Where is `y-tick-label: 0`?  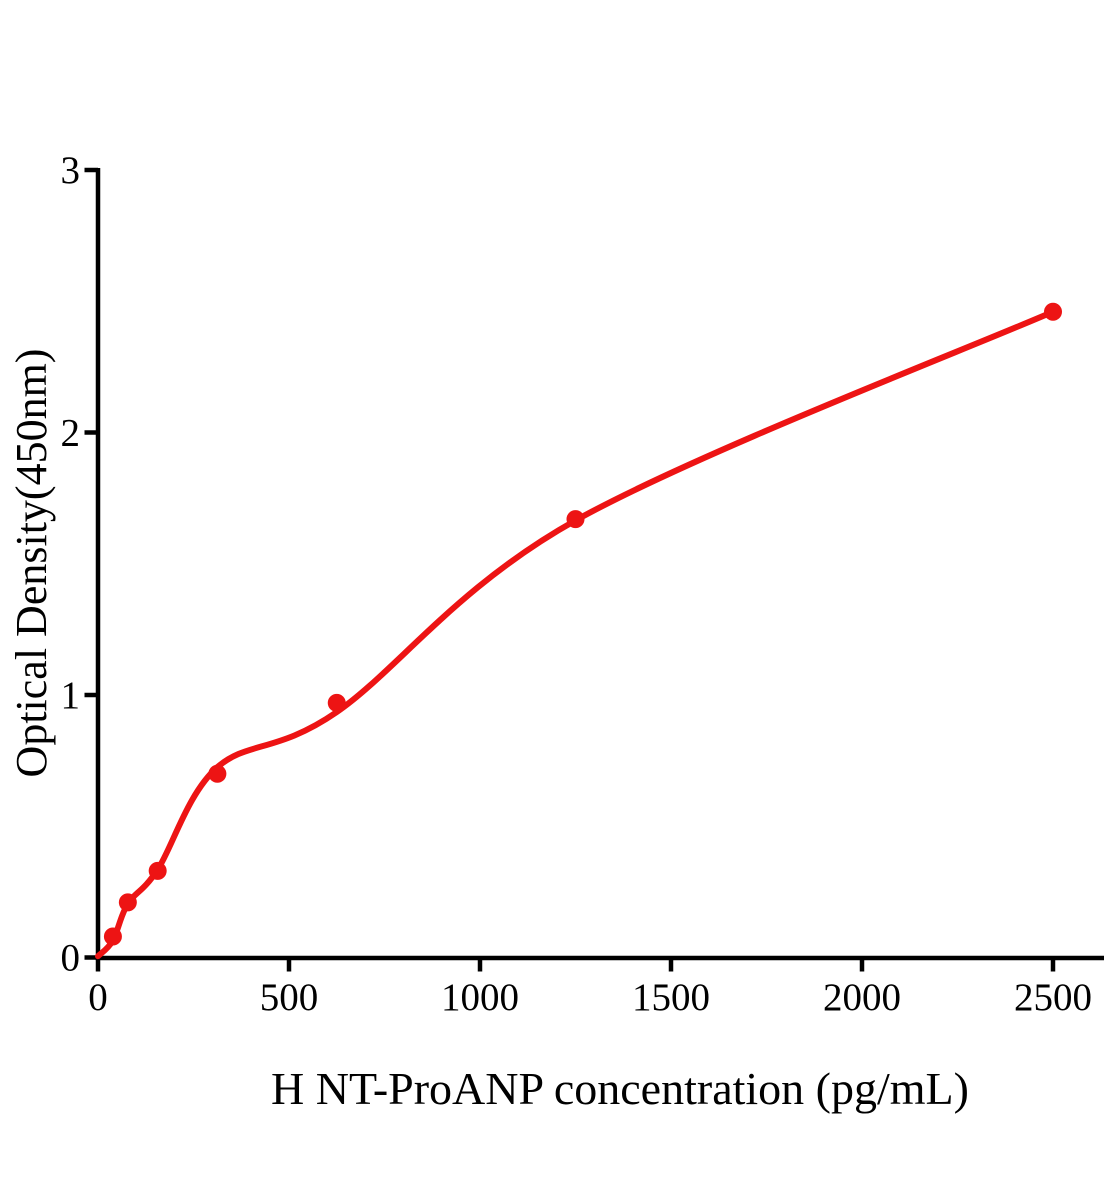
y-tick-label: 0 is located at coordinates (71, 958).